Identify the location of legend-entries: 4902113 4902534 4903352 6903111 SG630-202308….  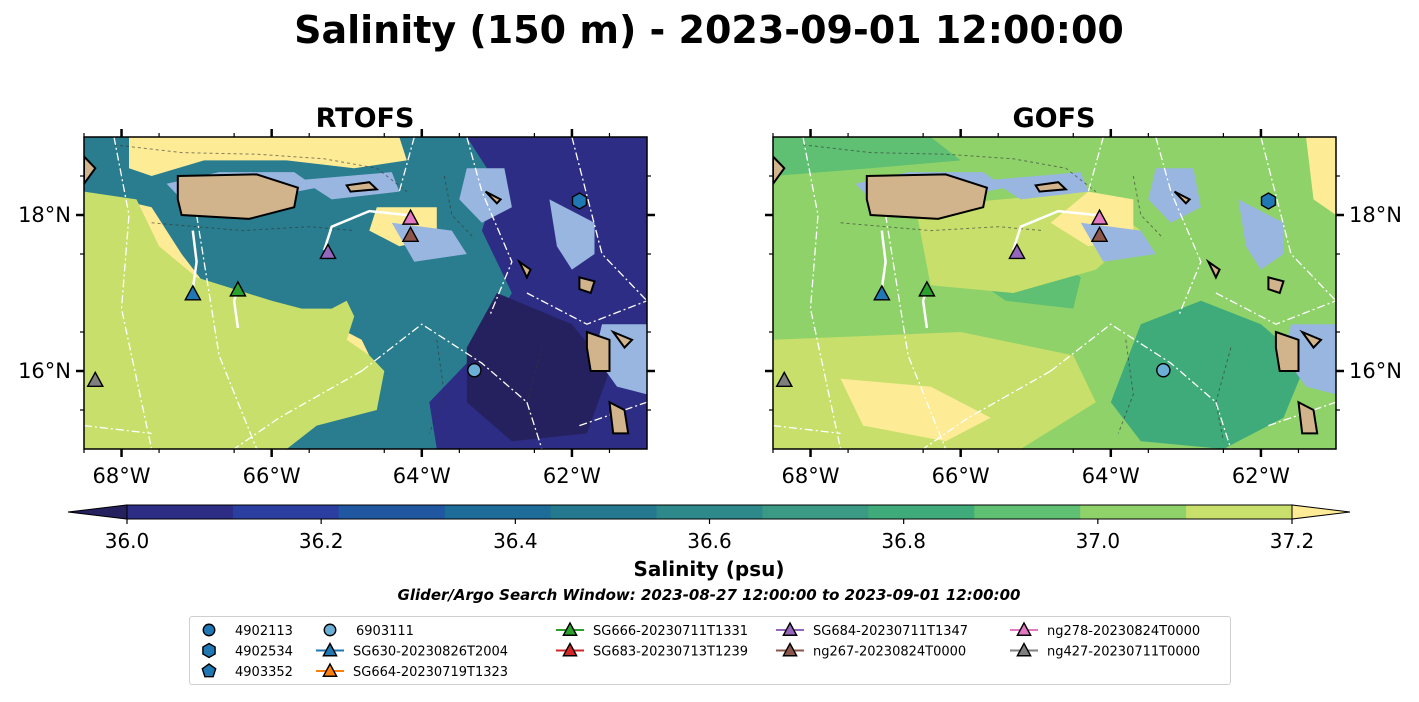
(700, 650).